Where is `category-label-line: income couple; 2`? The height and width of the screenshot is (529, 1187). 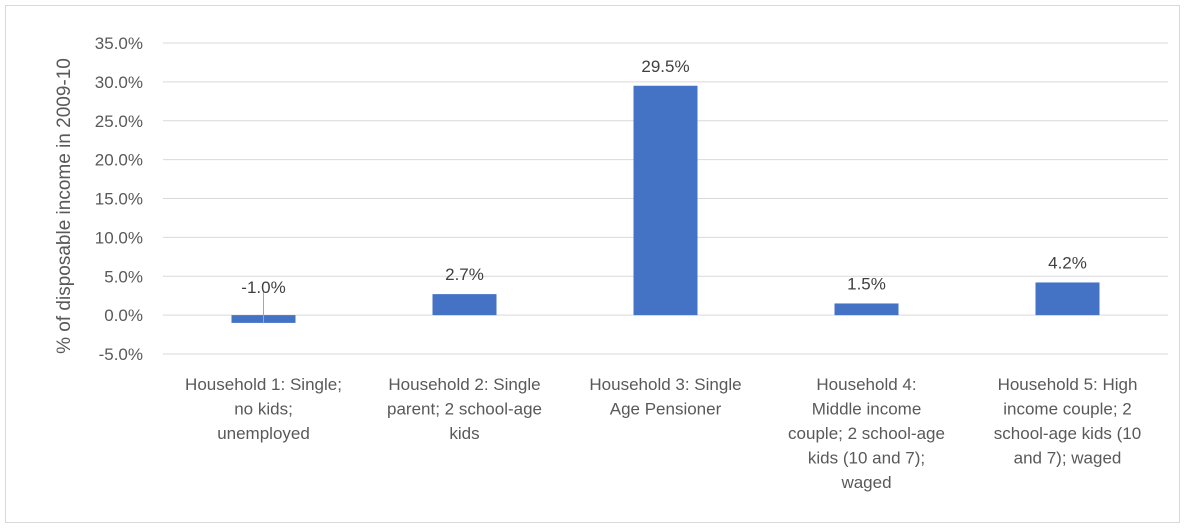
category-label-line: income couple; 2 is located at coordinates (1067, 409).